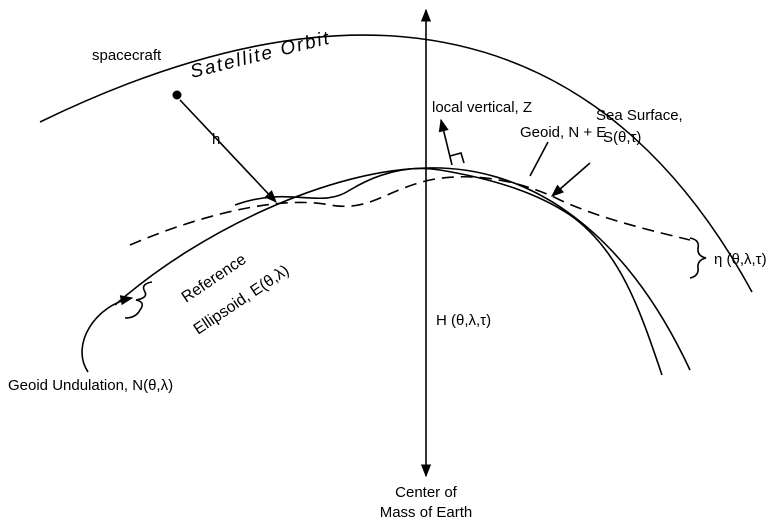 The width and height of the screenshot is (780, 526). What do you see at coordinates (622, 137) in the screenshot?
I see `sea-surface-label: S(θ,τ)` at bounding box center [622, 137].